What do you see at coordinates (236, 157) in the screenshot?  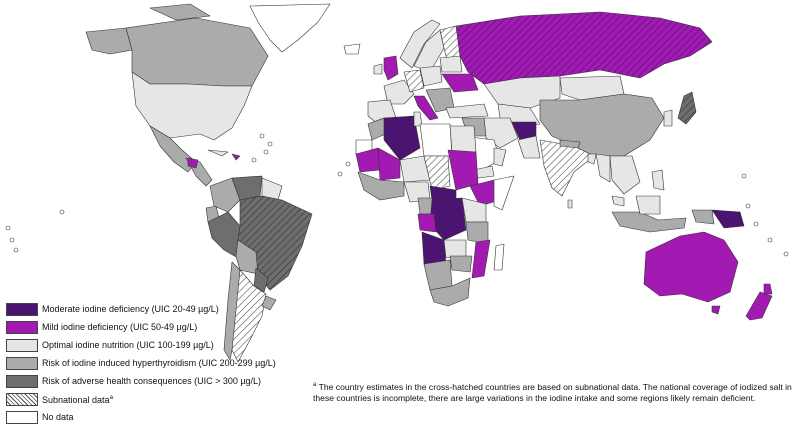 I see `haiti` at bounding box center [236, 157].